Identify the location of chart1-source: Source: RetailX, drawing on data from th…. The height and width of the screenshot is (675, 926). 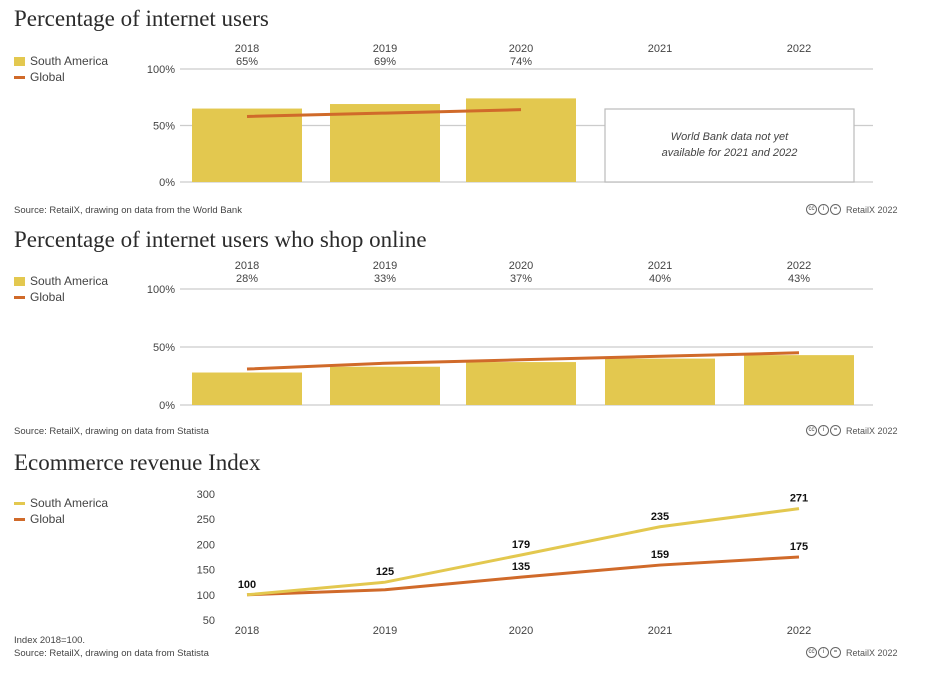
(128, 210).